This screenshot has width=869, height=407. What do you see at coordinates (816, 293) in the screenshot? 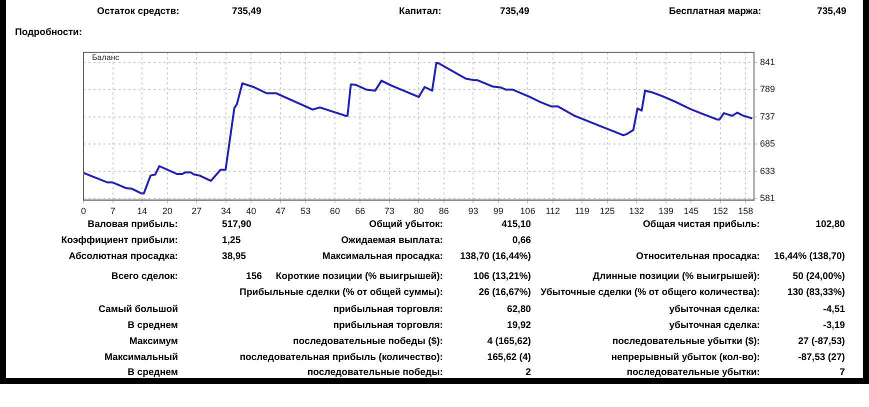
I see `text: 130 (83,33%)` at bounding box center [816, 293].